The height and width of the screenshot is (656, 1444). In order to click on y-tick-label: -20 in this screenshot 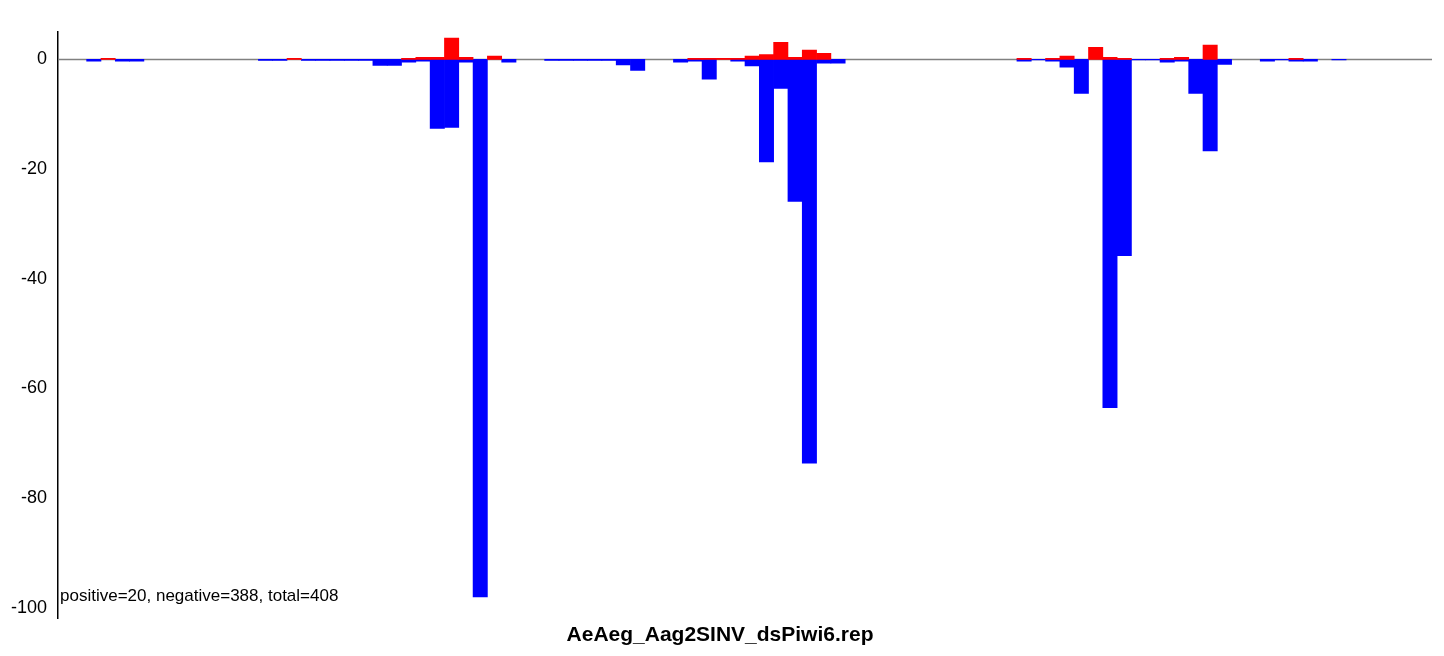, I will do `click(34, 168)`.